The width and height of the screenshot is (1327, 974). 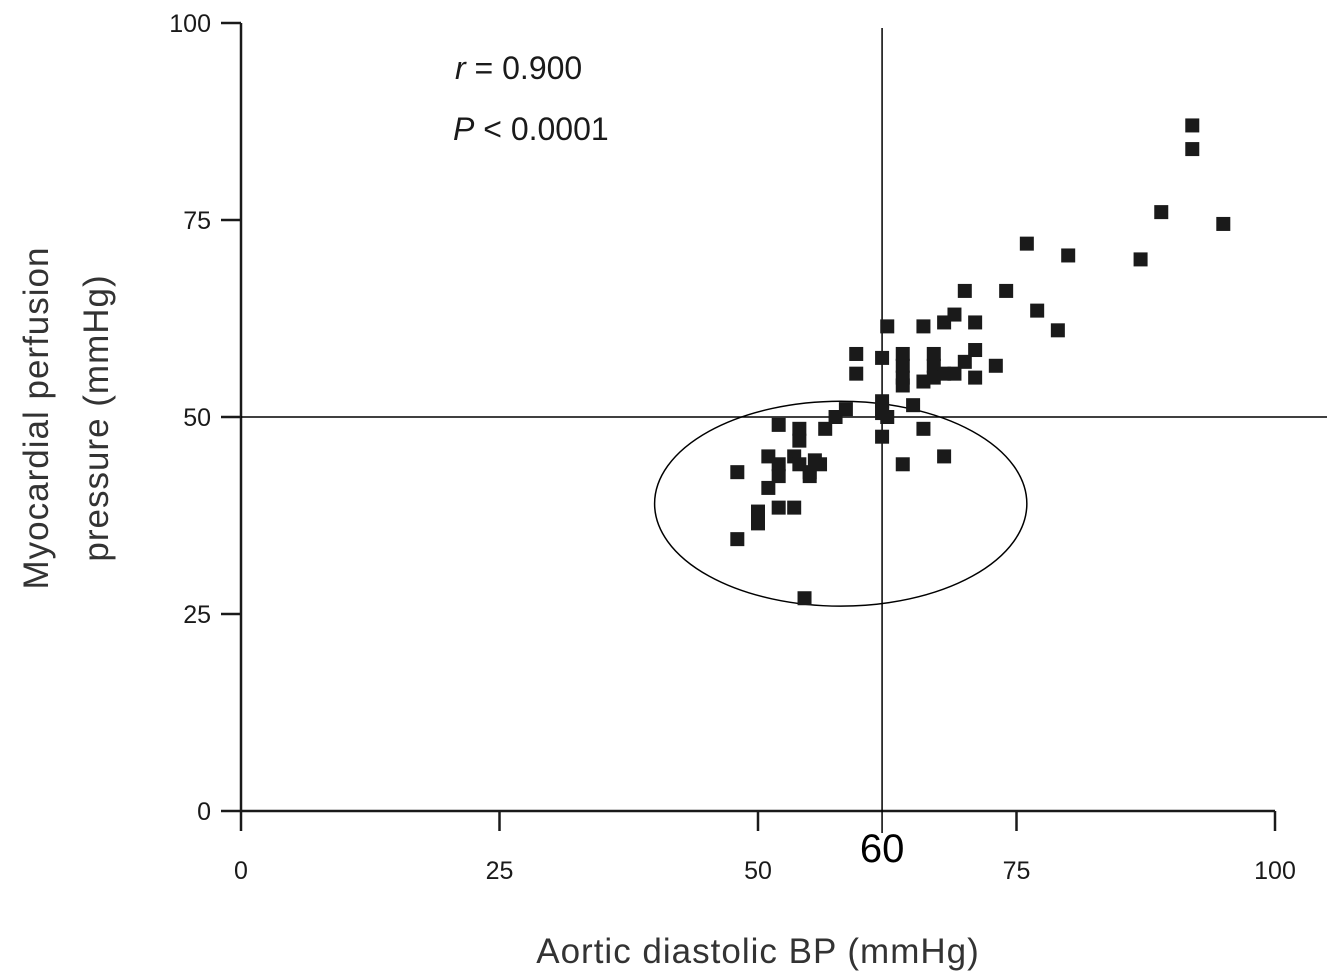 What do you see at coordinates (524, 68) in the screenshot?
I see `r-value: = 0.900` at bounding box center [524, 68].